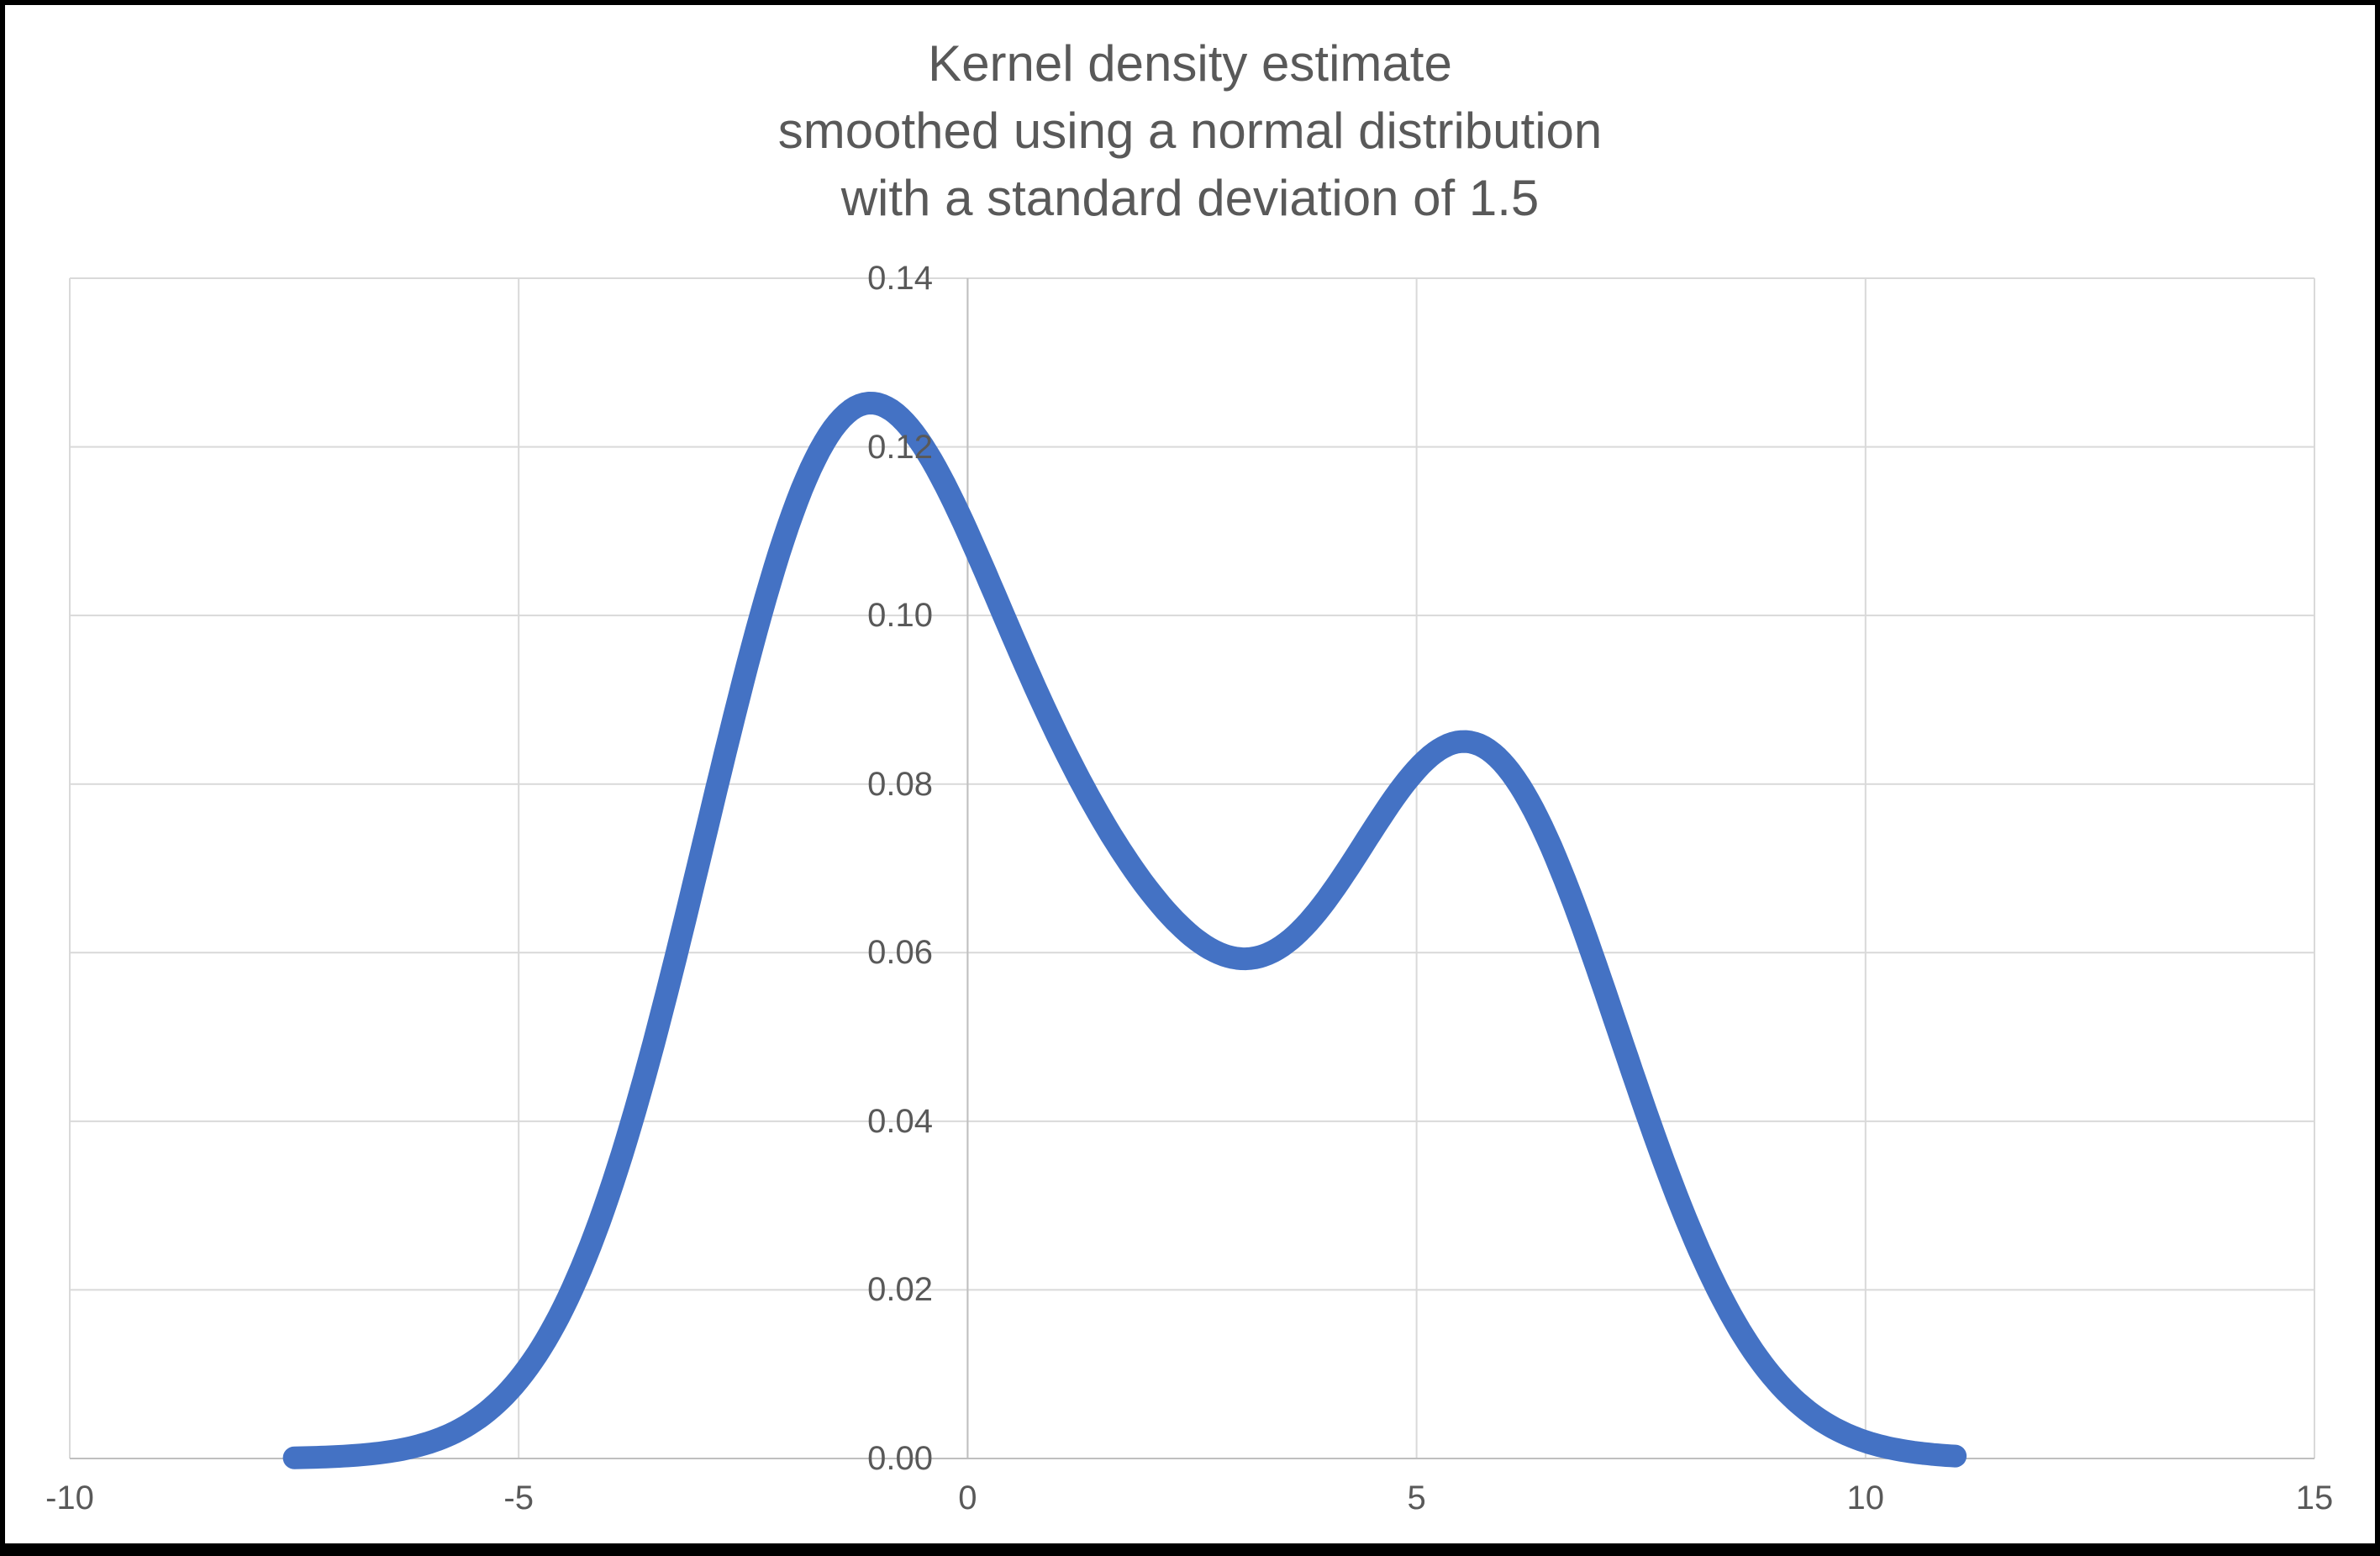  Describe the element at coordinates (1190, 1549) in the screenshot. I see `screenshot-border-bottom` at that location.